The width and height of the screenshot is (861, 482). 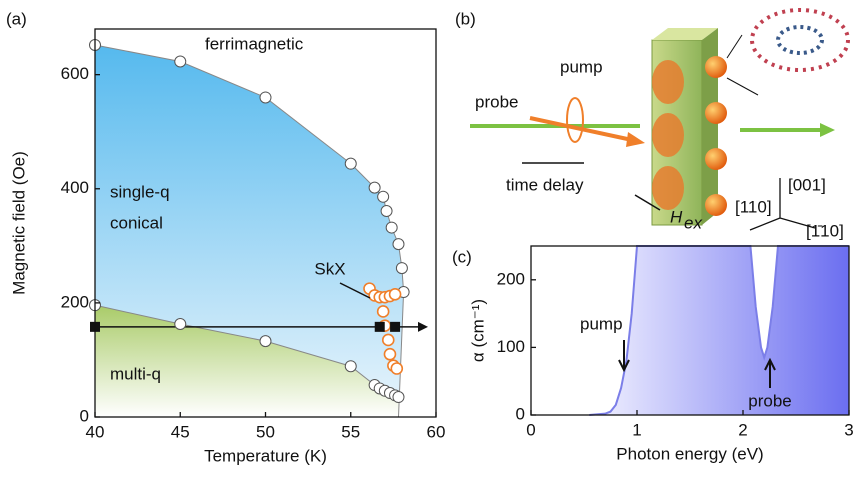 What do you see at coordinates (636, 429) in the screenshot?
I see `x-tick-label: 1` at bounding box center [636, 429].